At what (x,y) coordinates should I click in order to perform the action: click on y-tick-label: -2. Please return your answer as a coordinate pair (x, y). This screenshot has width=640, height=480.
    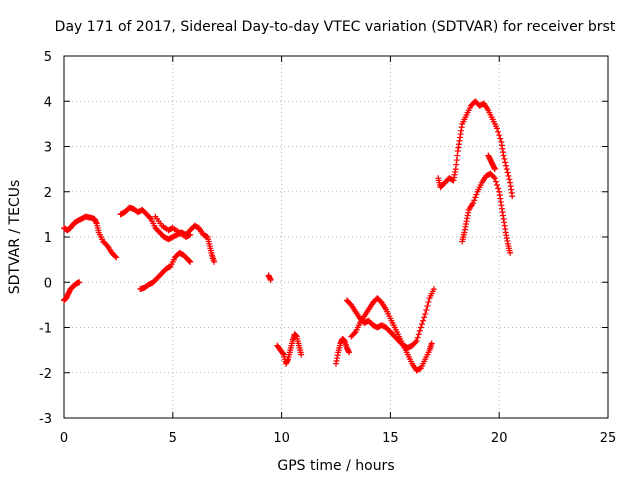
    Looking at the image, I should click on (45, 374).